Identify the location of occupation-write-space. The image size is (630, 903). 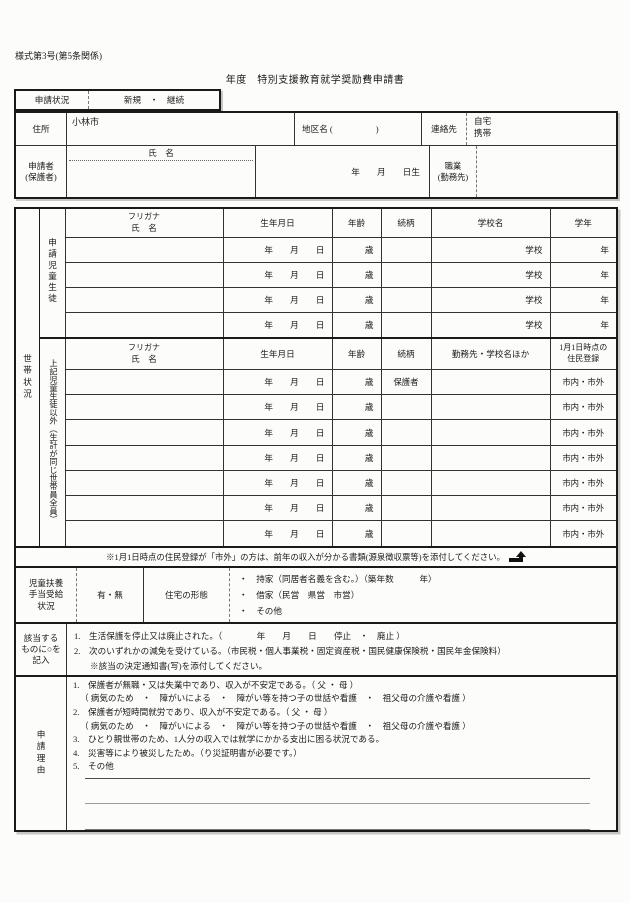
(546, 171).